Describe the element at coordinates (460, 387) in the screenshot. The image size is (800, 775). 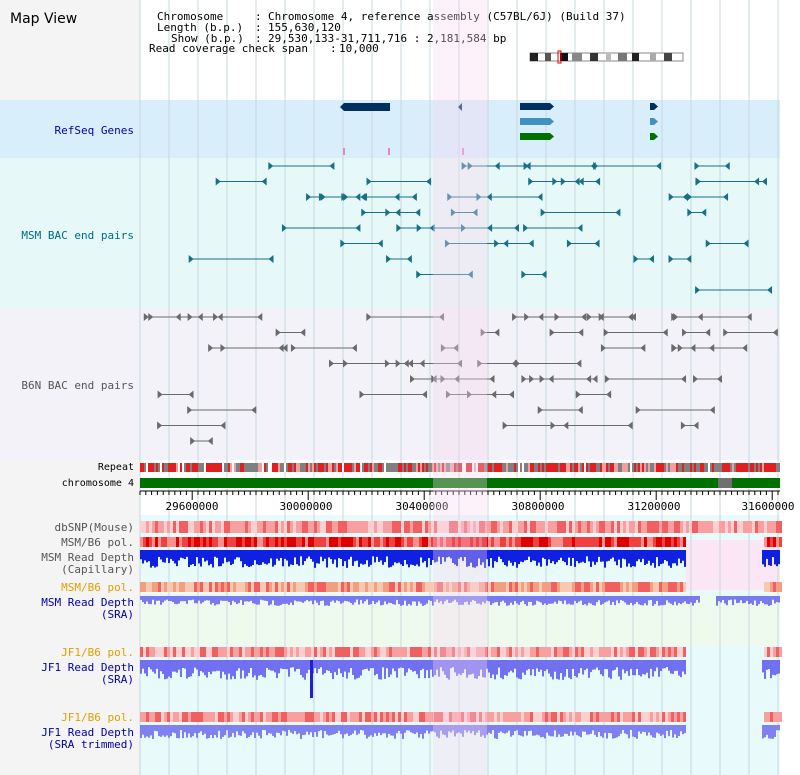
I see `selection-highlight` at that location.